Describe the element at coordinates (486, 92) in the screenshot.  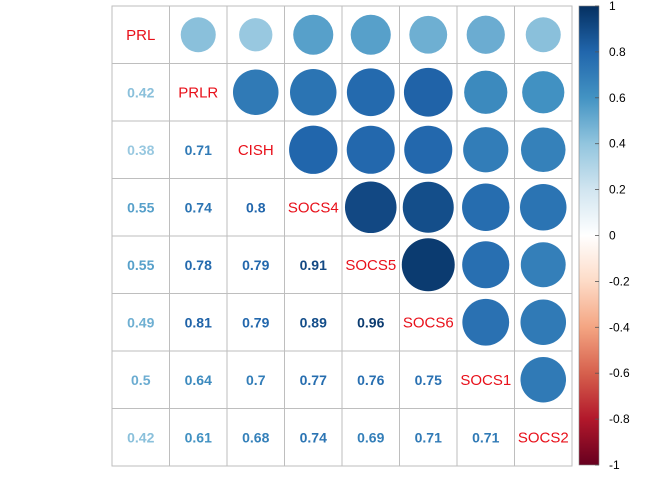
I see `corr-circle-prlr-socs1` at that location.